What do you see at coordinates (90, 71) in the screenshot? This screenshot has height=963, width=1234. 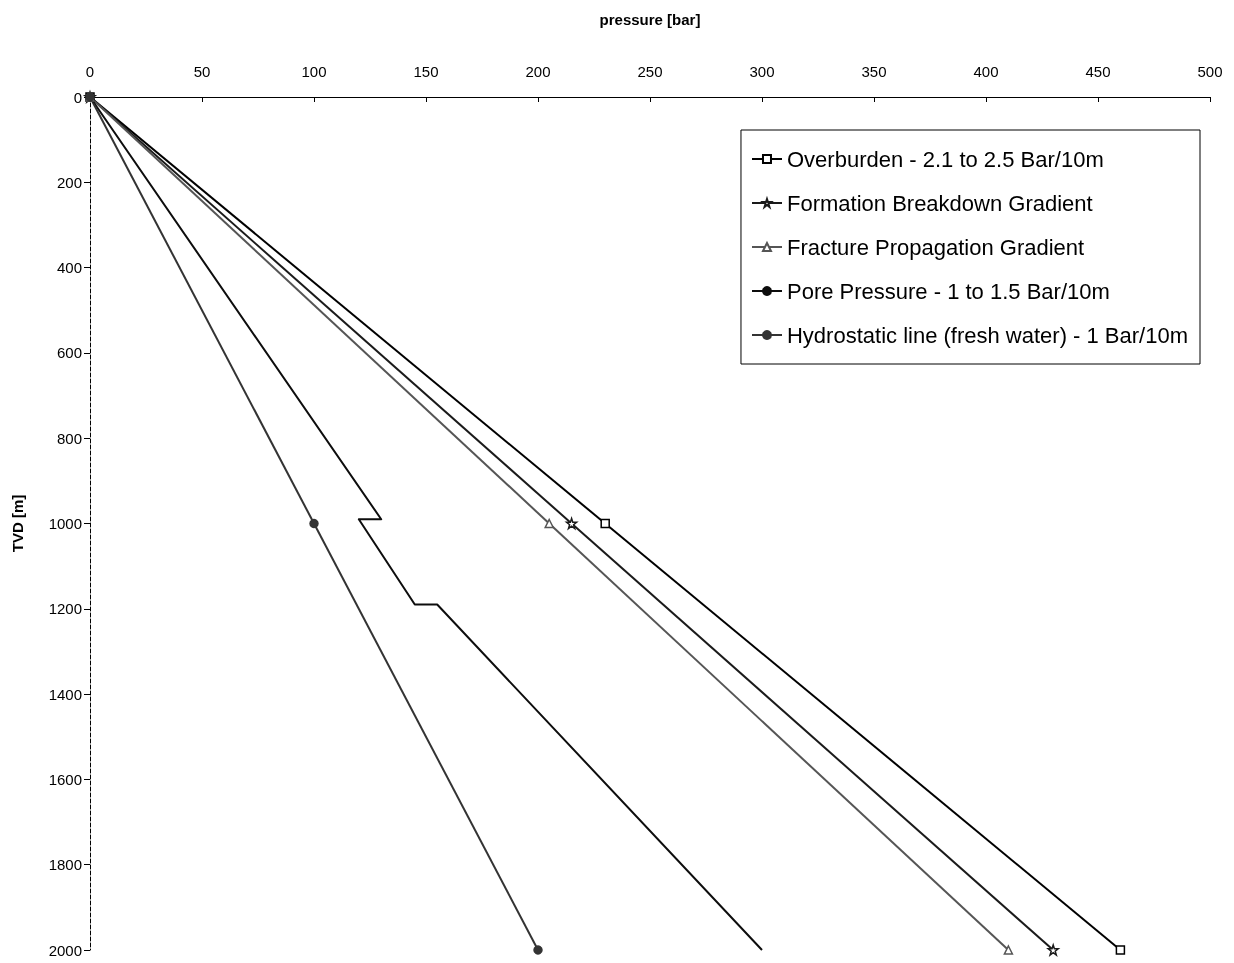 I see `x-tick-label: 0` at bounding box center [90, 71].